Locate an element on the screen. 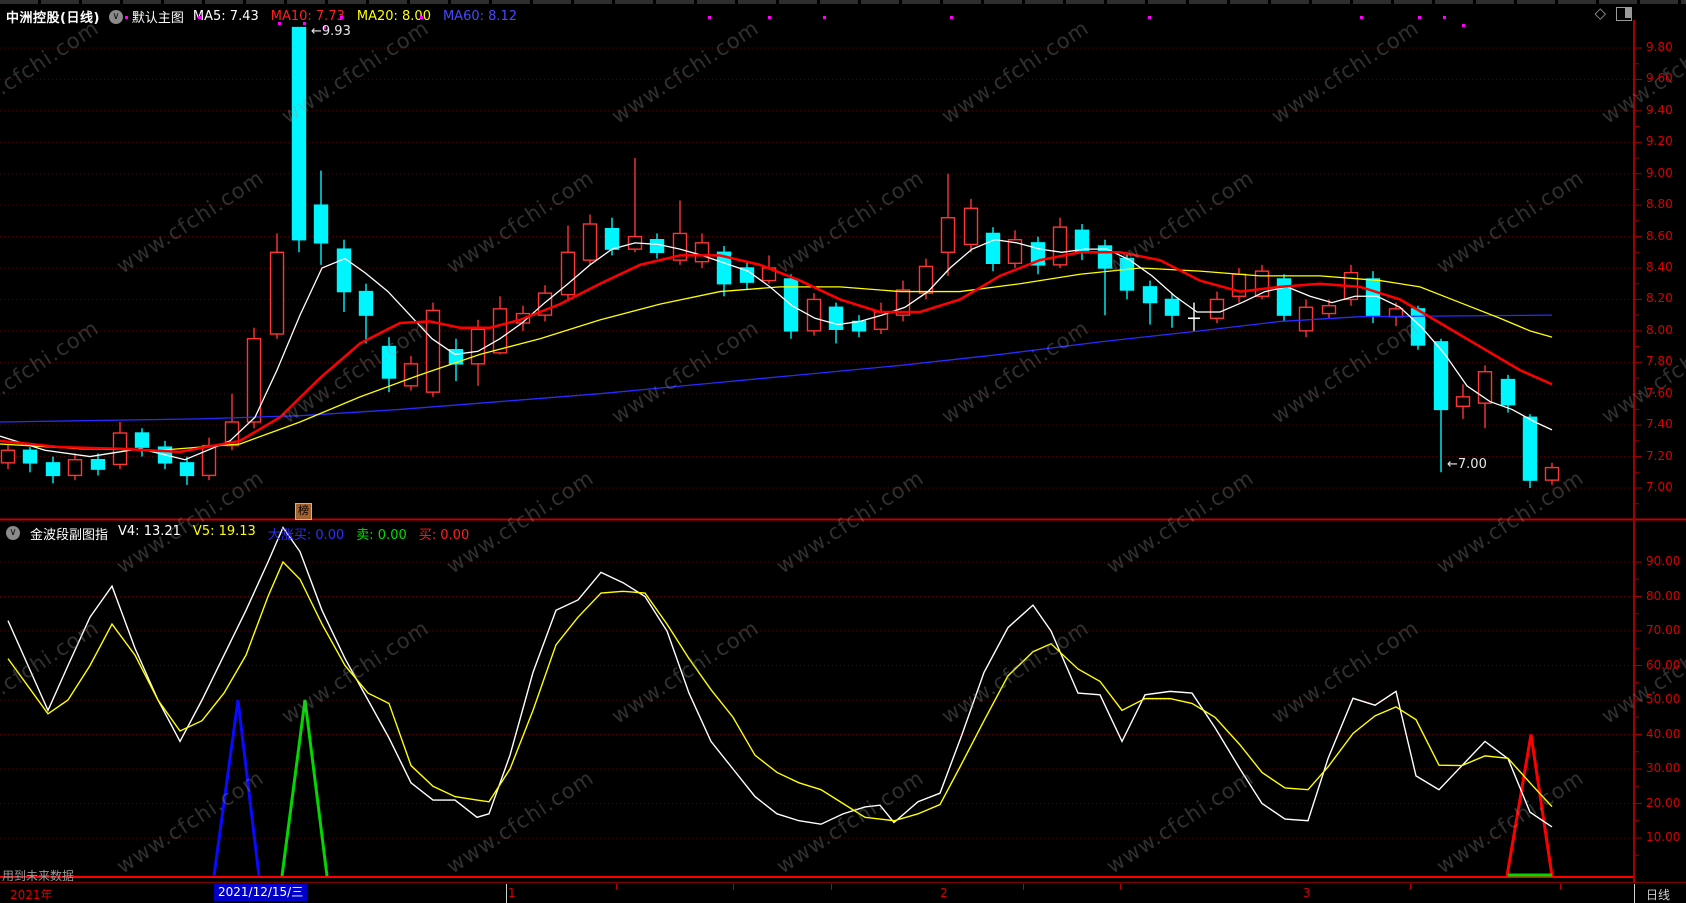 The width and height of the screenshot is (1686, 903). timeline-bar: 2021年 2021/12/15/三 1 2 3 日线 is located at coordinates (843, 893).